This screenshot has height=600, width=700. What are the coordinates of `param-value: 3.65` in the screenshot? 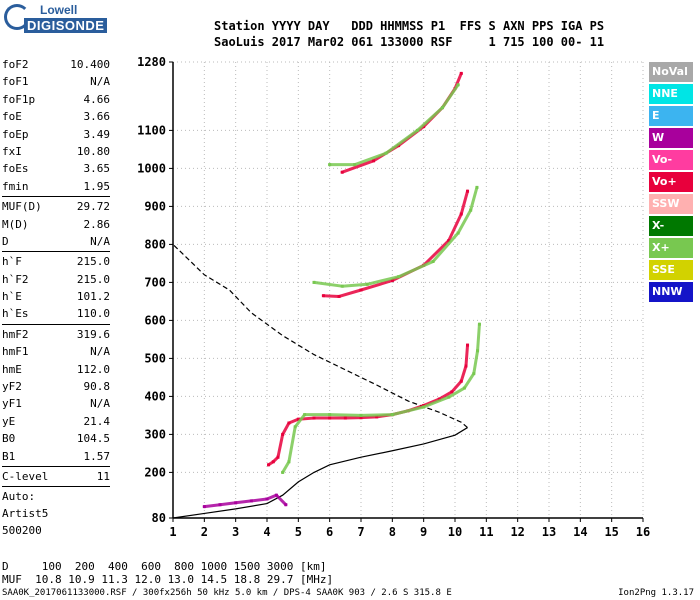 It's located at (97, 169).